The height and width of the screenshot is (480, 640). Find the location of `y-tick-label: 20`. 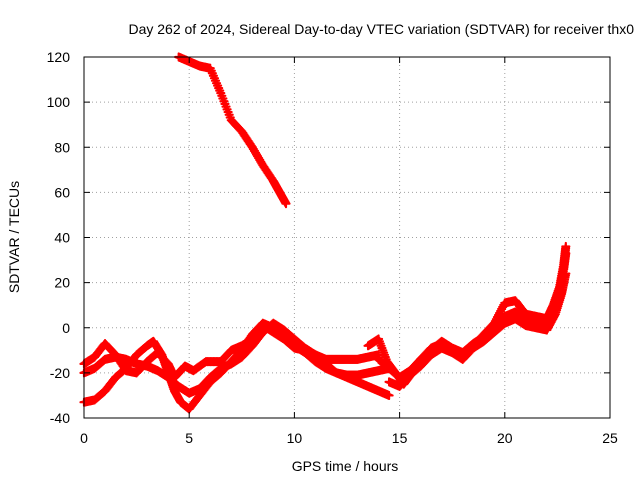

y-tick-label: 20 is located at coordinates (62, 283).